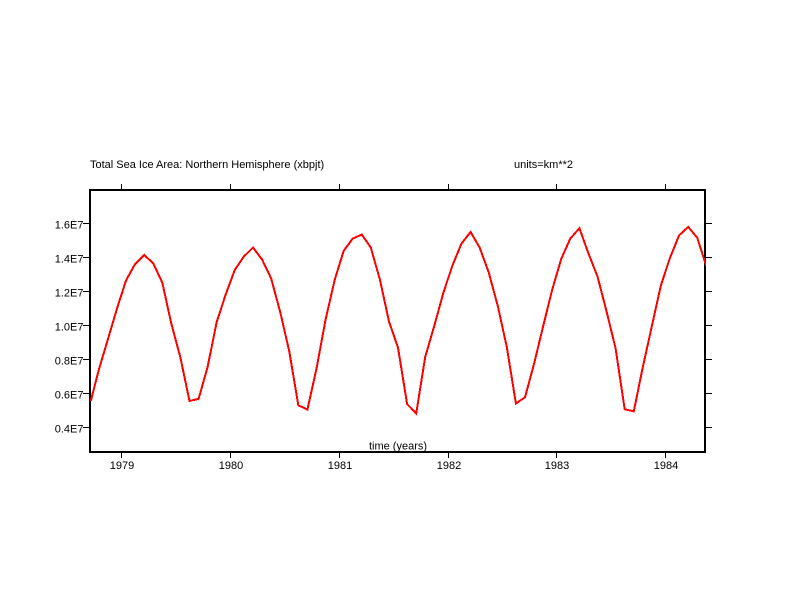 The image size is (792, 612). What do you see at coordinates (666, 466) in the screenshot?
I see `svg-text: 1984` at bounding box center [666, 466].